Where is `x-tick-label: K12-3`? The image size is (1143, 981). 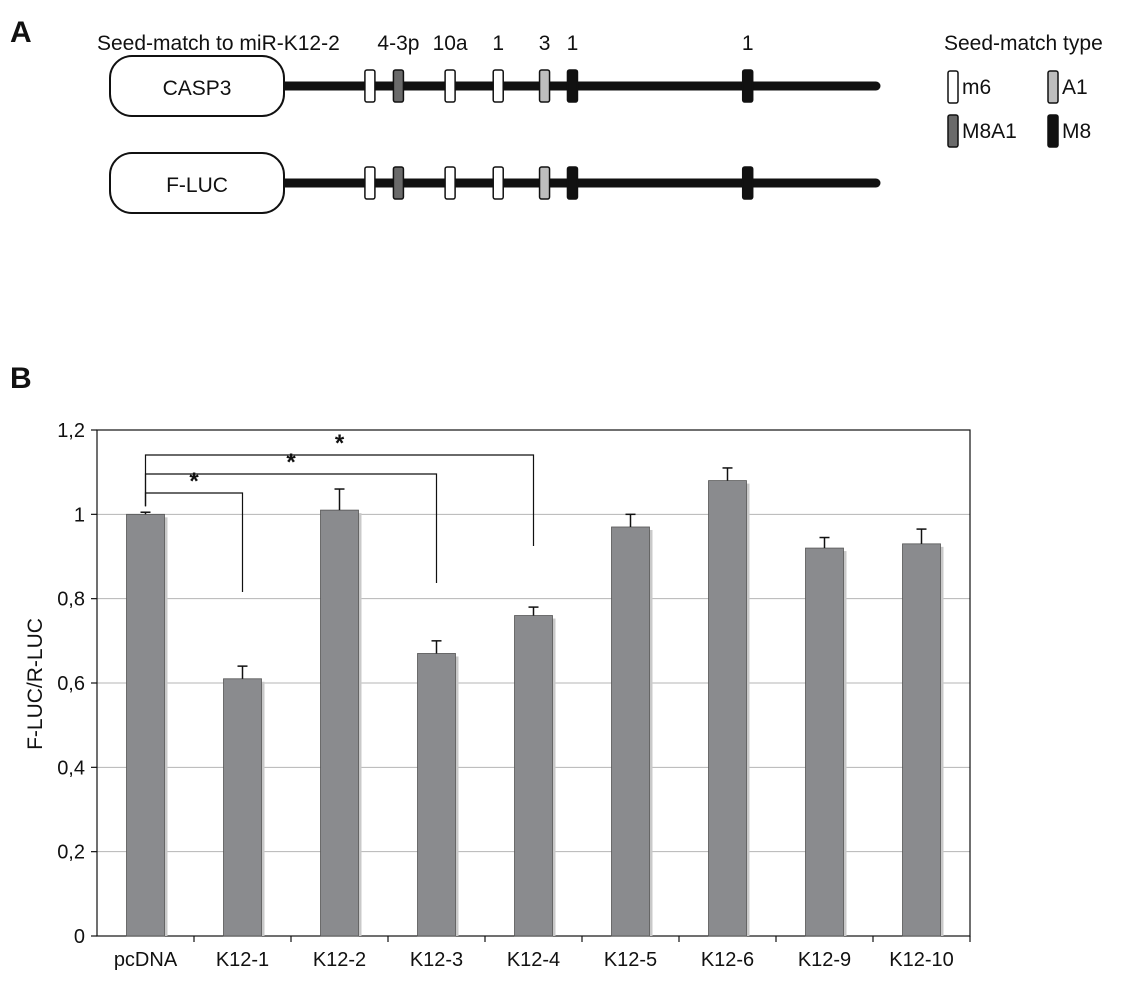 x-tick-label: K12-3 is located at coordinates (436, 960).